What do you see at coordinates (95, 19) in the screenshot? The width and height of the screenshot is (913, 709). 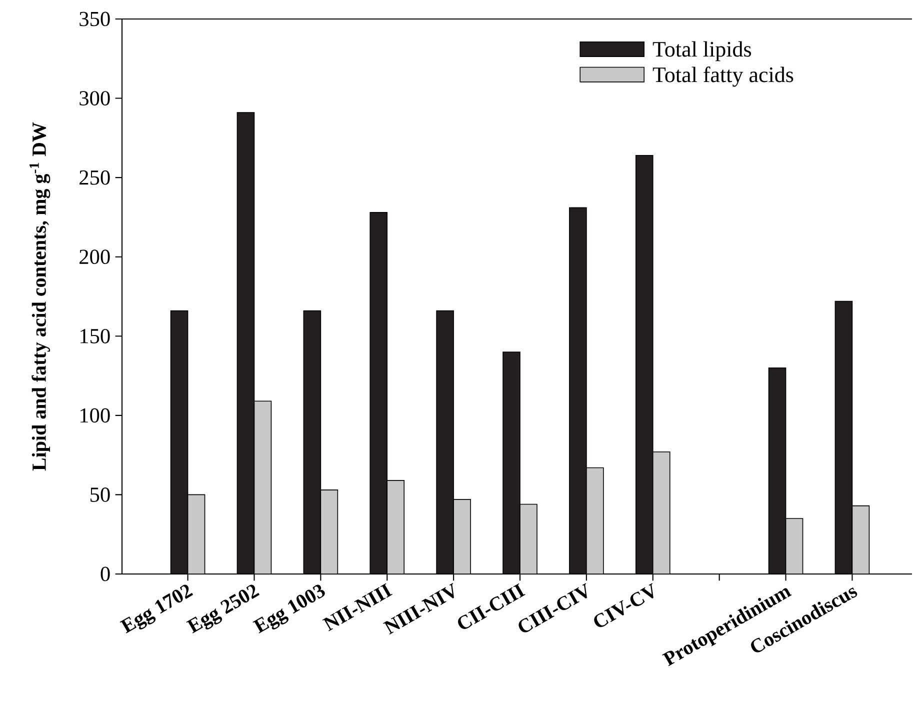 I see `y-tick-label: 350` at bounding box center [95, 19].